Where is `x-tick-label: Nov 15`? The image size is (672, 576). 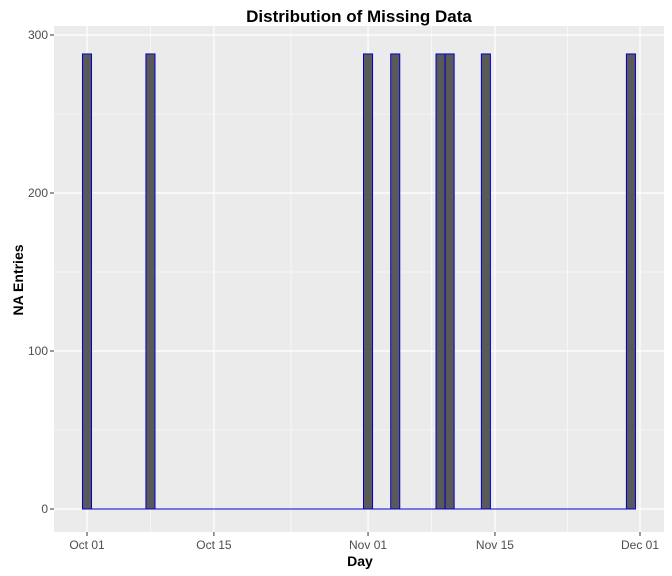 x-tick-label: Nov 15 is located at coordinates (495, 545).